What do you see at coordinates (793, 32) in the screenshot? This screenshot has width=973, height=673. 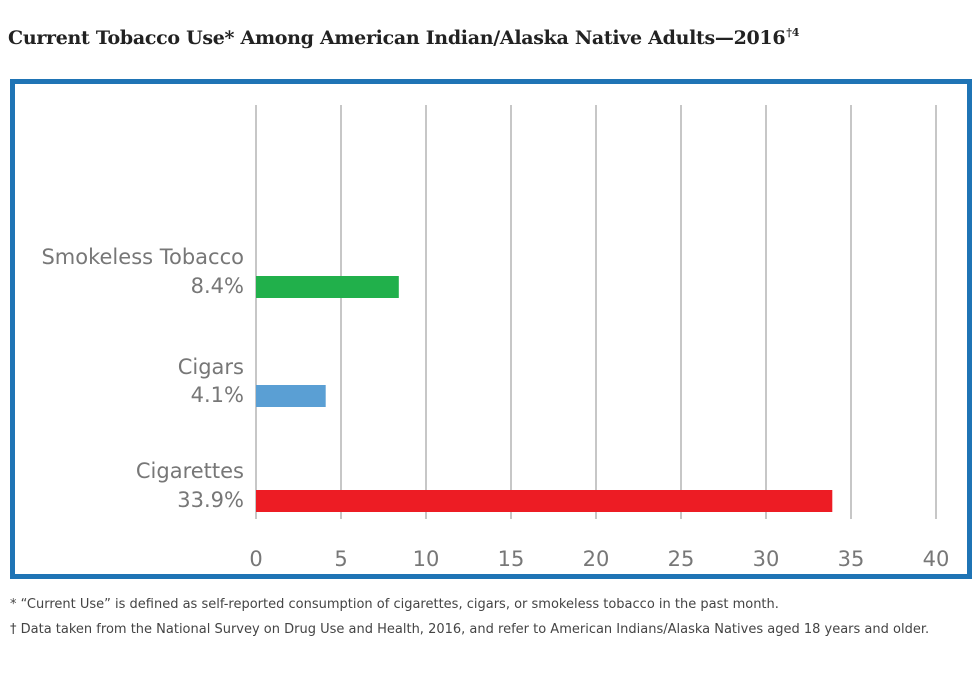 I see `title-footnote-marks: †4` at bounding box center [793, 32].